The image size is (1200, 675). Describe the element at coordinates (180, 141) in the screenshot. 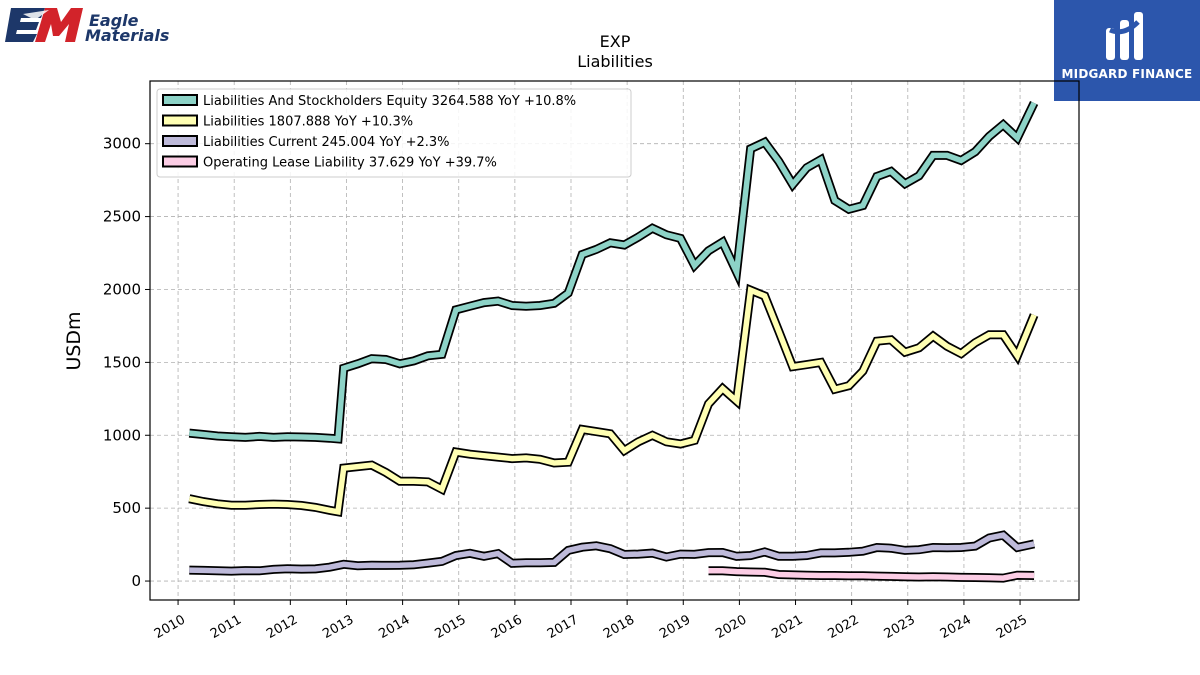

I see `legend-swatch-liabilities-current` at that location.